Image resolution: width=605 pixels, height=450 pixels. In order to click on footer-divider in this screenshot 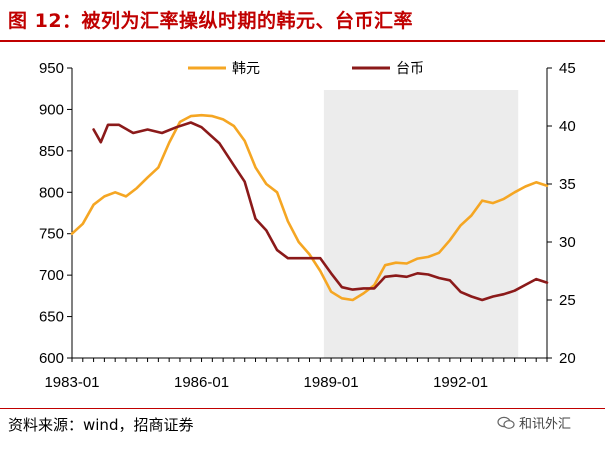, I will do `click(302, 408)`.